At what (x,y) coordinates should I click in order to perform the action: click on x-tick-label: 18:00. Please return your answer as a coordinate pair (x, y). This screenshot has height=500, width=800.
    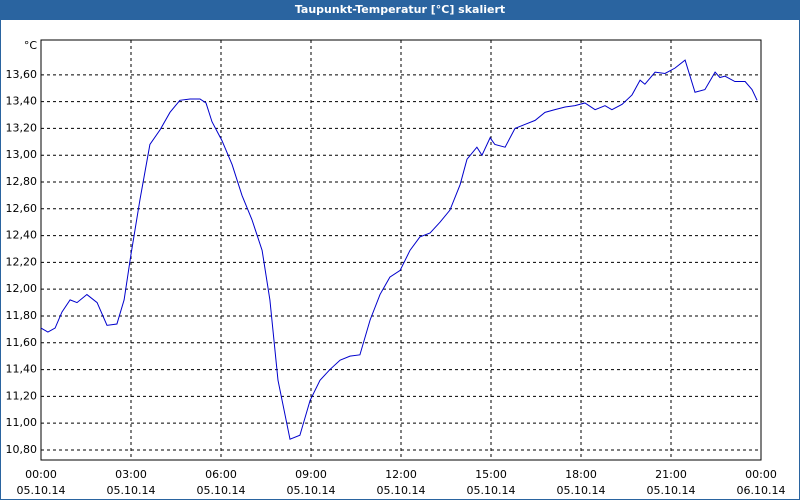
    Looking at the image, I should click on (581, 474).